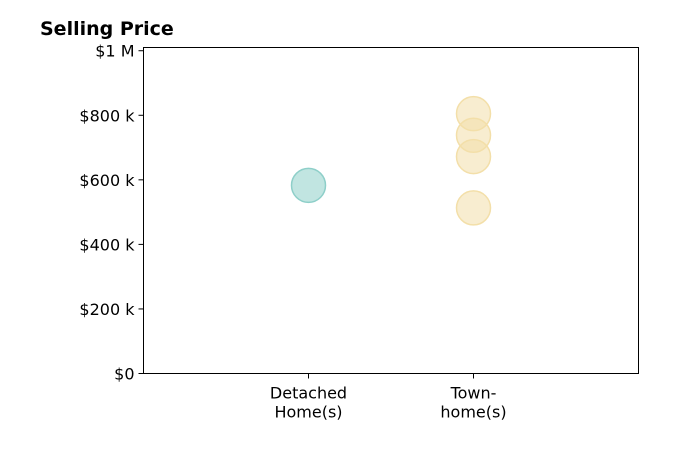 The width and height of the screenshot is (679, 462). I want to click on x-tick-label-line: Home(s), so click(308, 412).